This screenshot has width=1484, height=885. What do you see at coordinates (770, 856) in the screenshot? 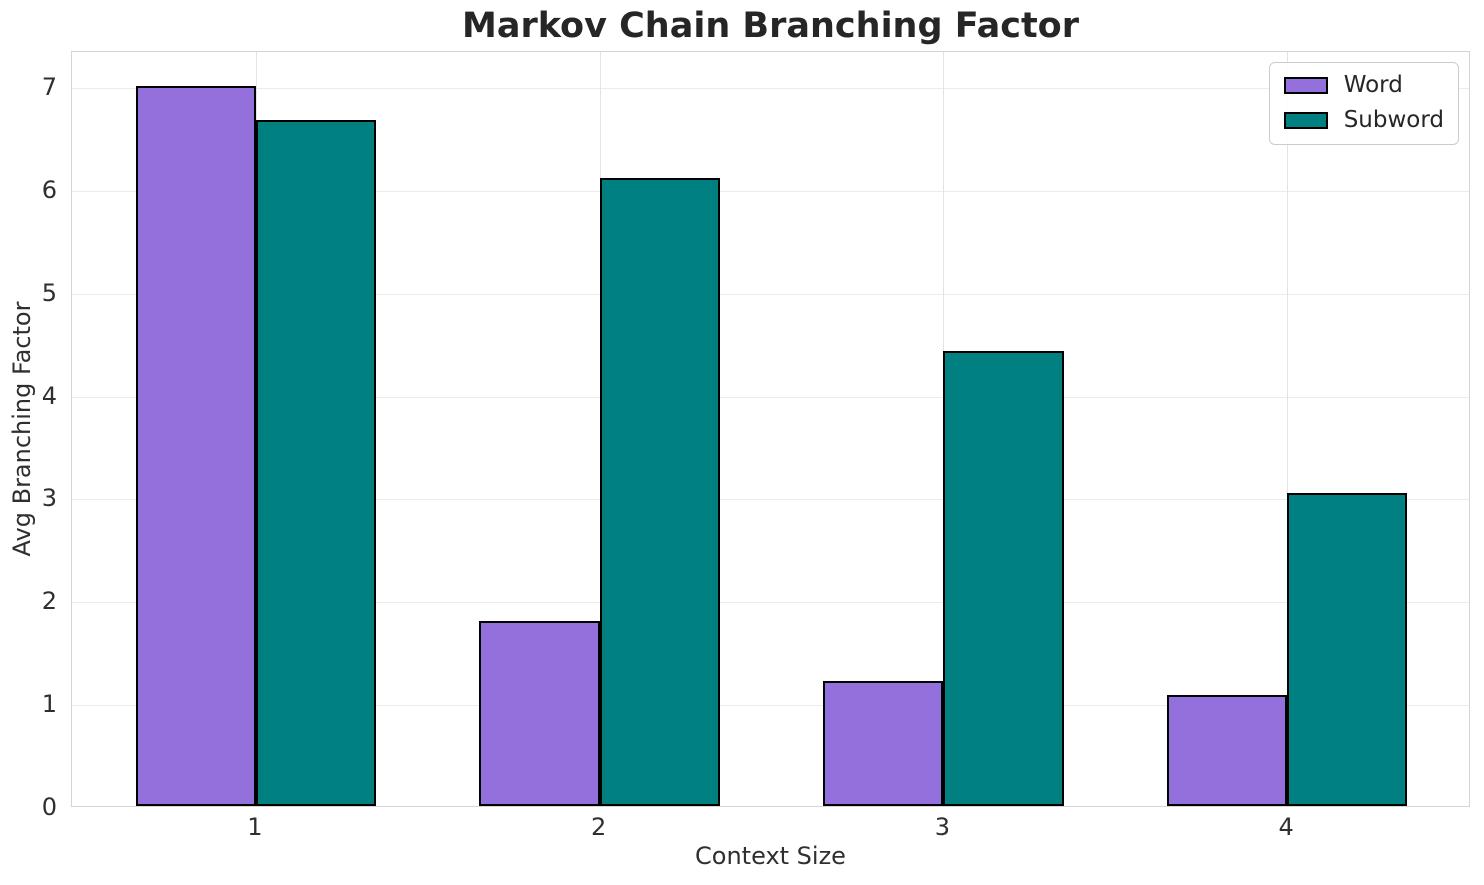
I see `x-axis-label: Context Size` at bounding box center [770, 856].